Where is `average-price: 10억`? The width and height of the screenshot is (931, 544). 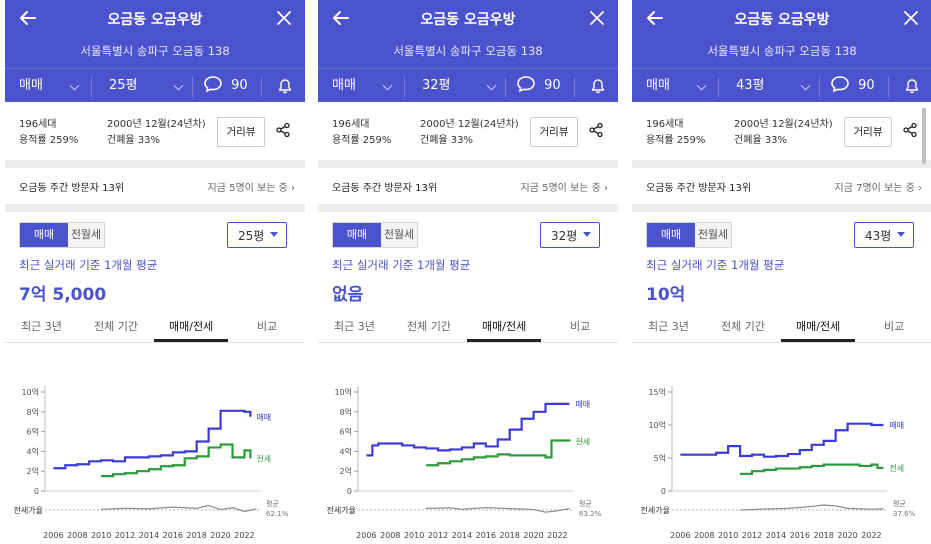
average-price: 10억 is located at coordinates (666, 295).